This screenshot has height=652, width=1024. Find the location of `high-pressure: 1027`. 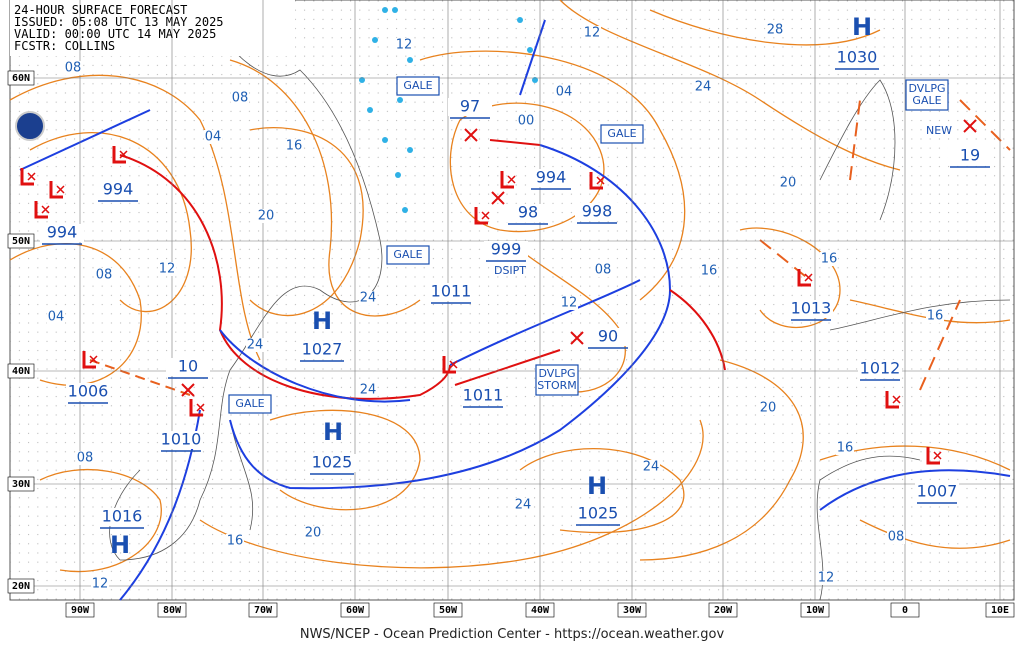

high-pressure: 1027 is located at coordinates (322, 349).